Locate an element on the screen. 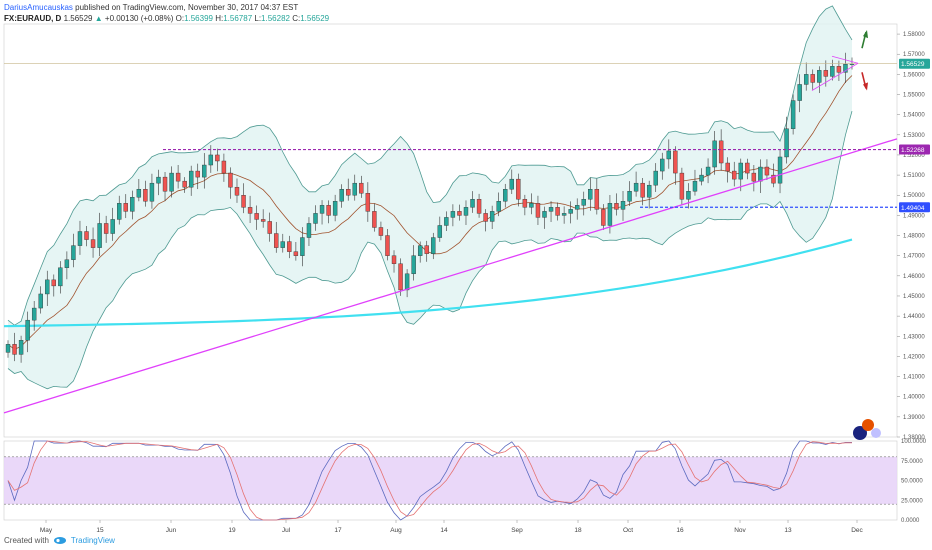  author-name: DariusAmucauskas is located at coordinates (38, 7).